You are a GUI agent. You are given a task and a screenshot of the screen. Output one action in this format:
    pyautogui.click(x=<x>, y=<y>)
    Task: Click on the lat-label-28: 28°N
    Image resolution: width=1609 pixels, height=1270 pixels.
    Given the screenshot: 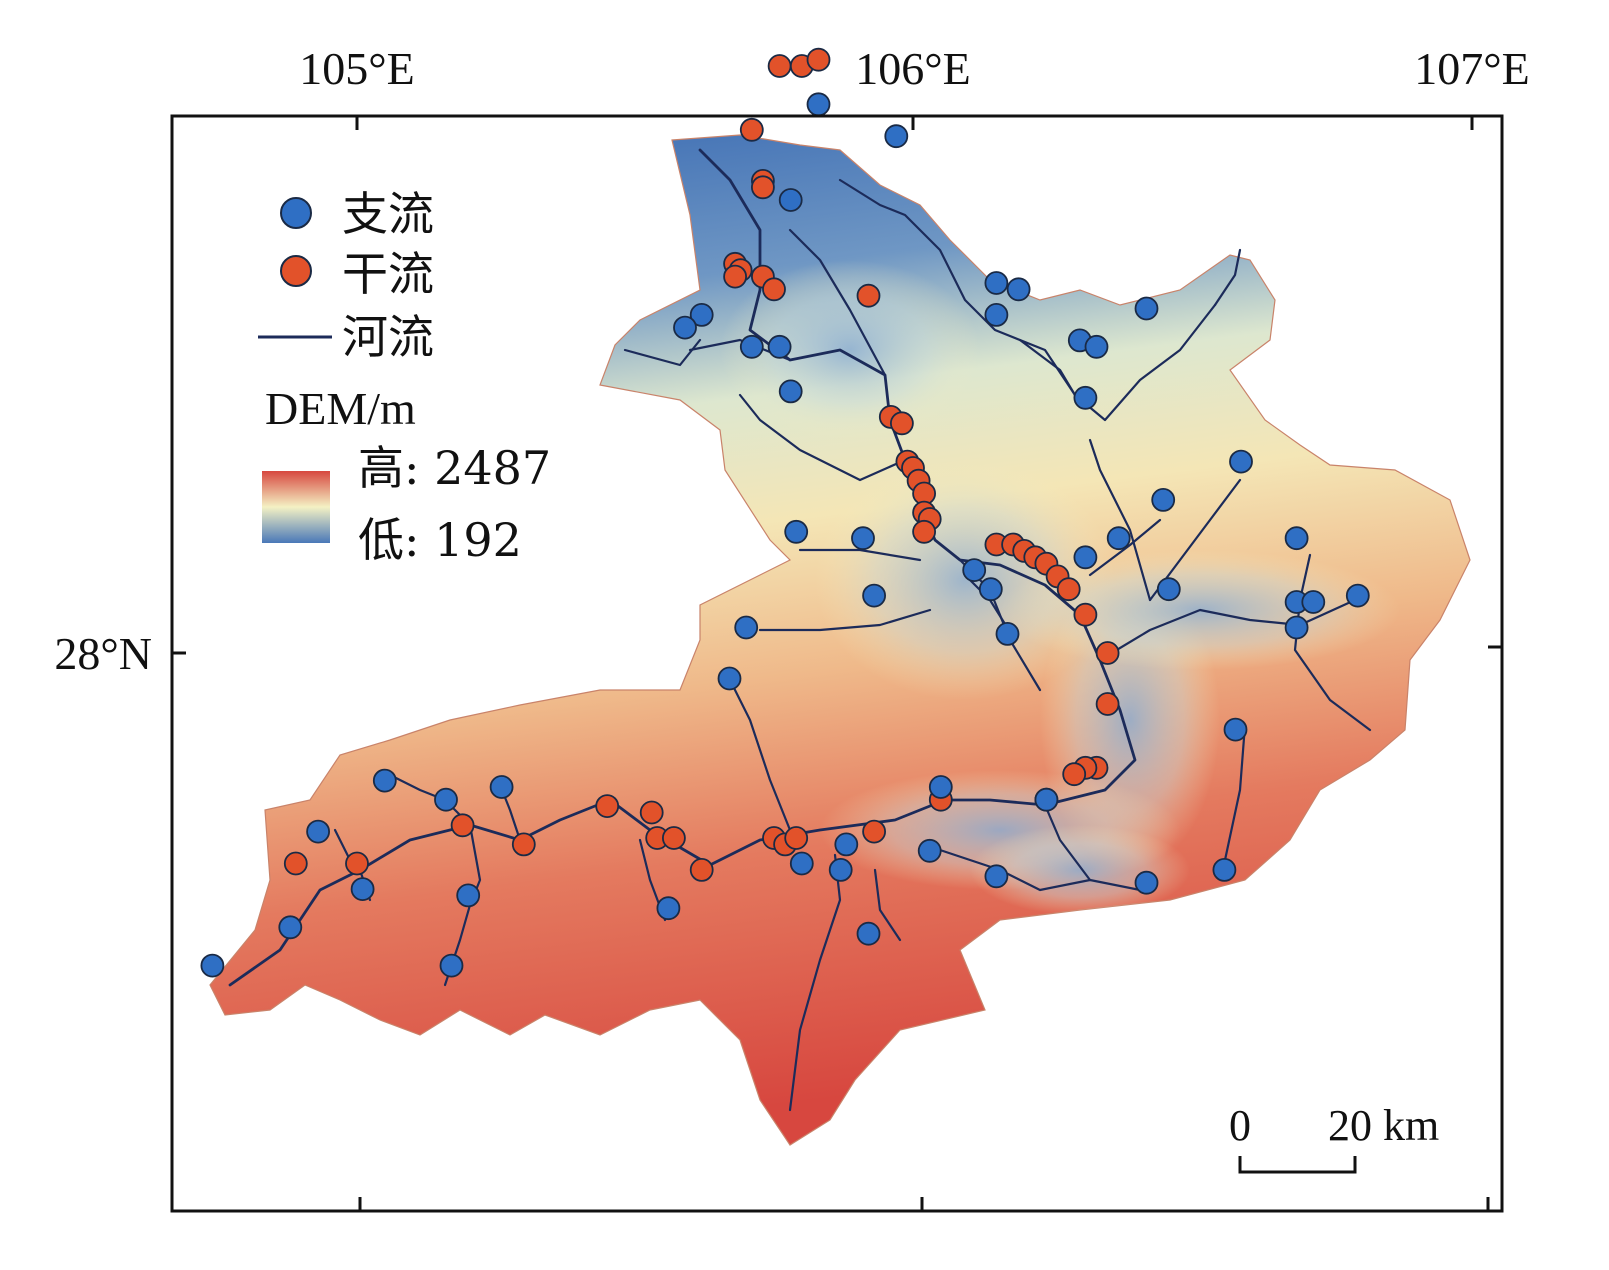 What is the action you would take?
    pyautogui.click(x=103, y=653)
    